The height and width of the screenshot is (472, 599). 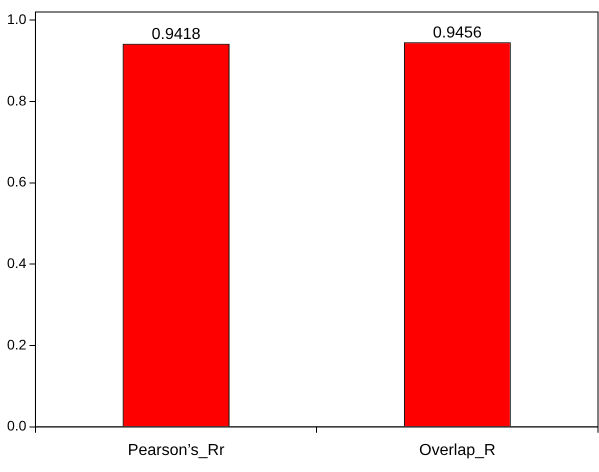 I want to click on data-label: 0.9456, so click(x=457, y=33).